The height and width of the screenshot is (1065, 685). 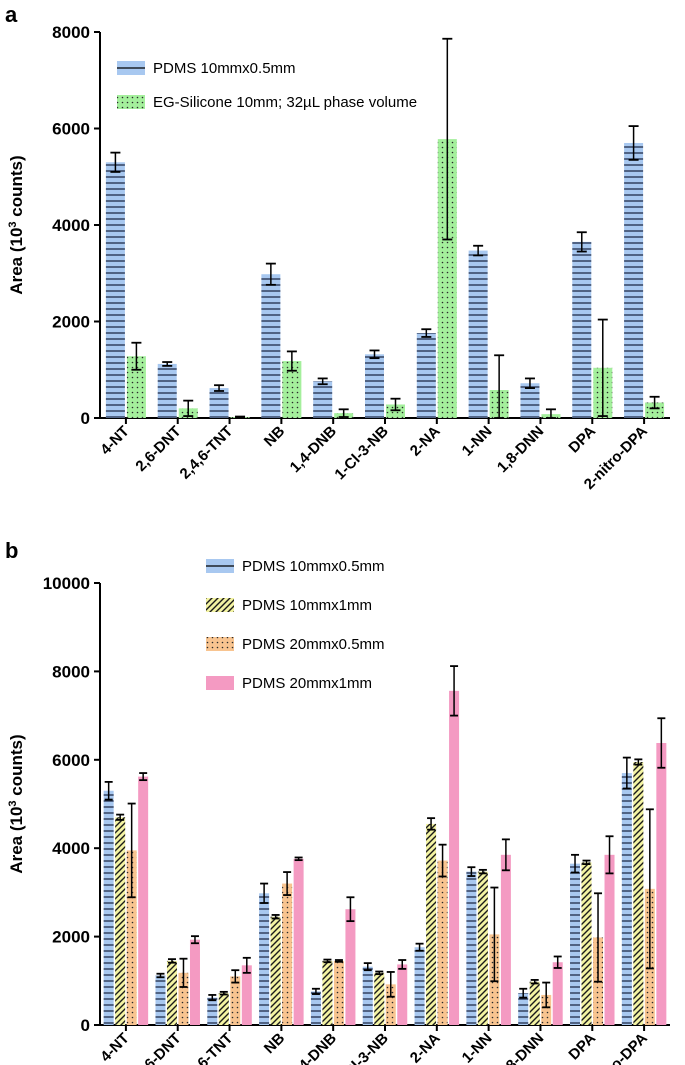 I want to click on panel-b-letter: b, so click(x=11, y=550).